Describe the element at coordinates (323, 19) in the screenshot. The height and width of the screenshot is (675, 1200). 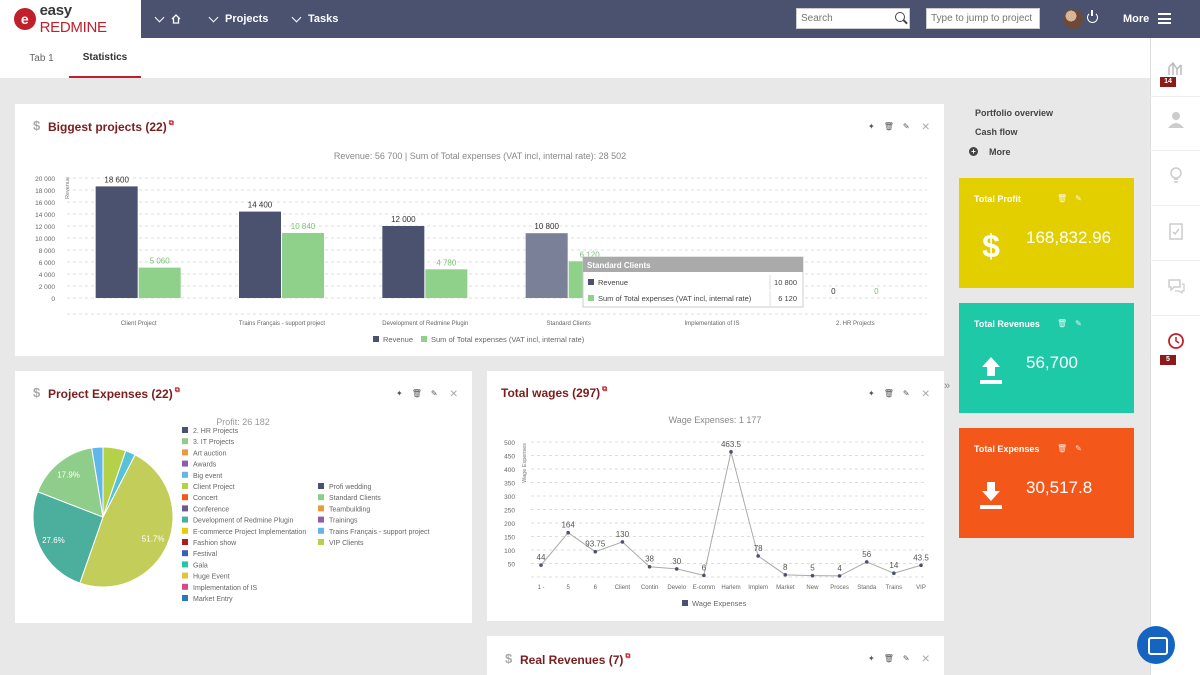
I see `tasks-label: Tasks` at that location.